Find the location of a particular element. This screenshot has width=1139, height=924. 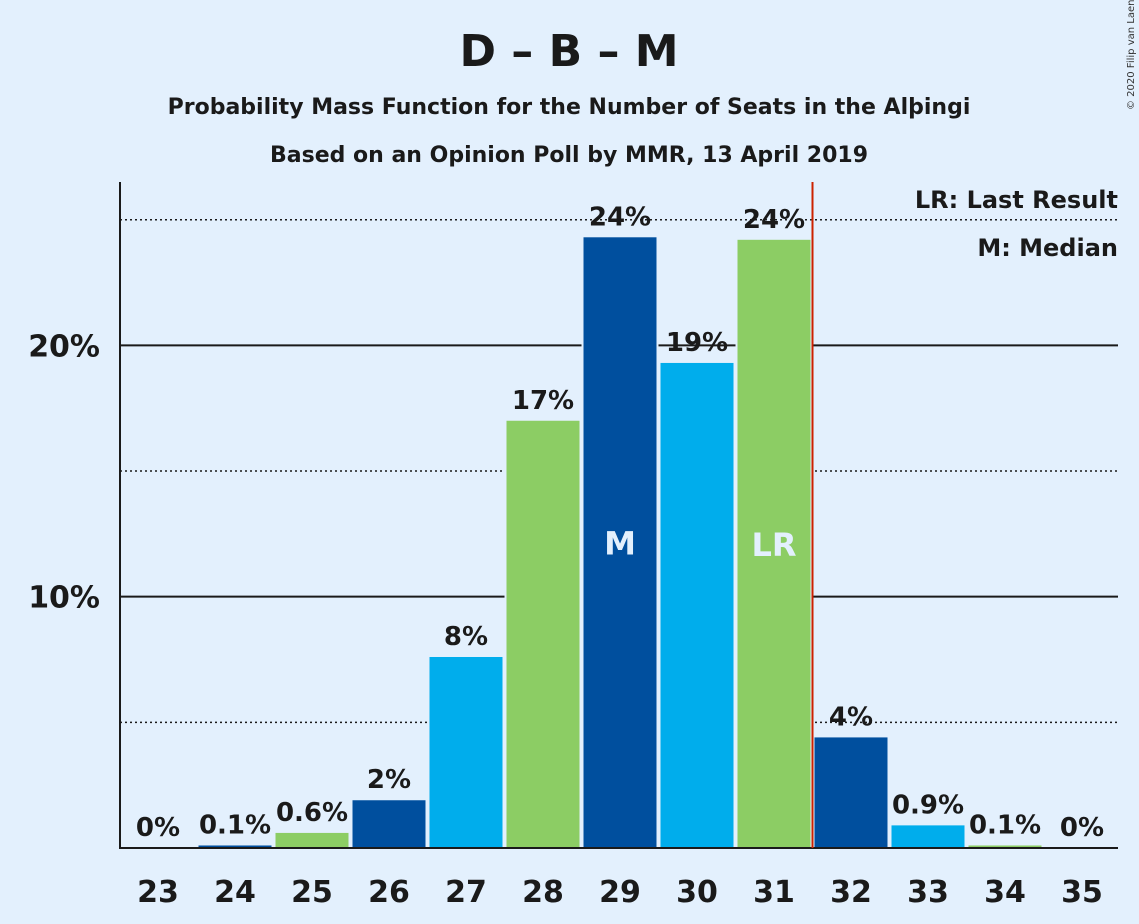

data-label: 19% is located at coordinates (697, 343).